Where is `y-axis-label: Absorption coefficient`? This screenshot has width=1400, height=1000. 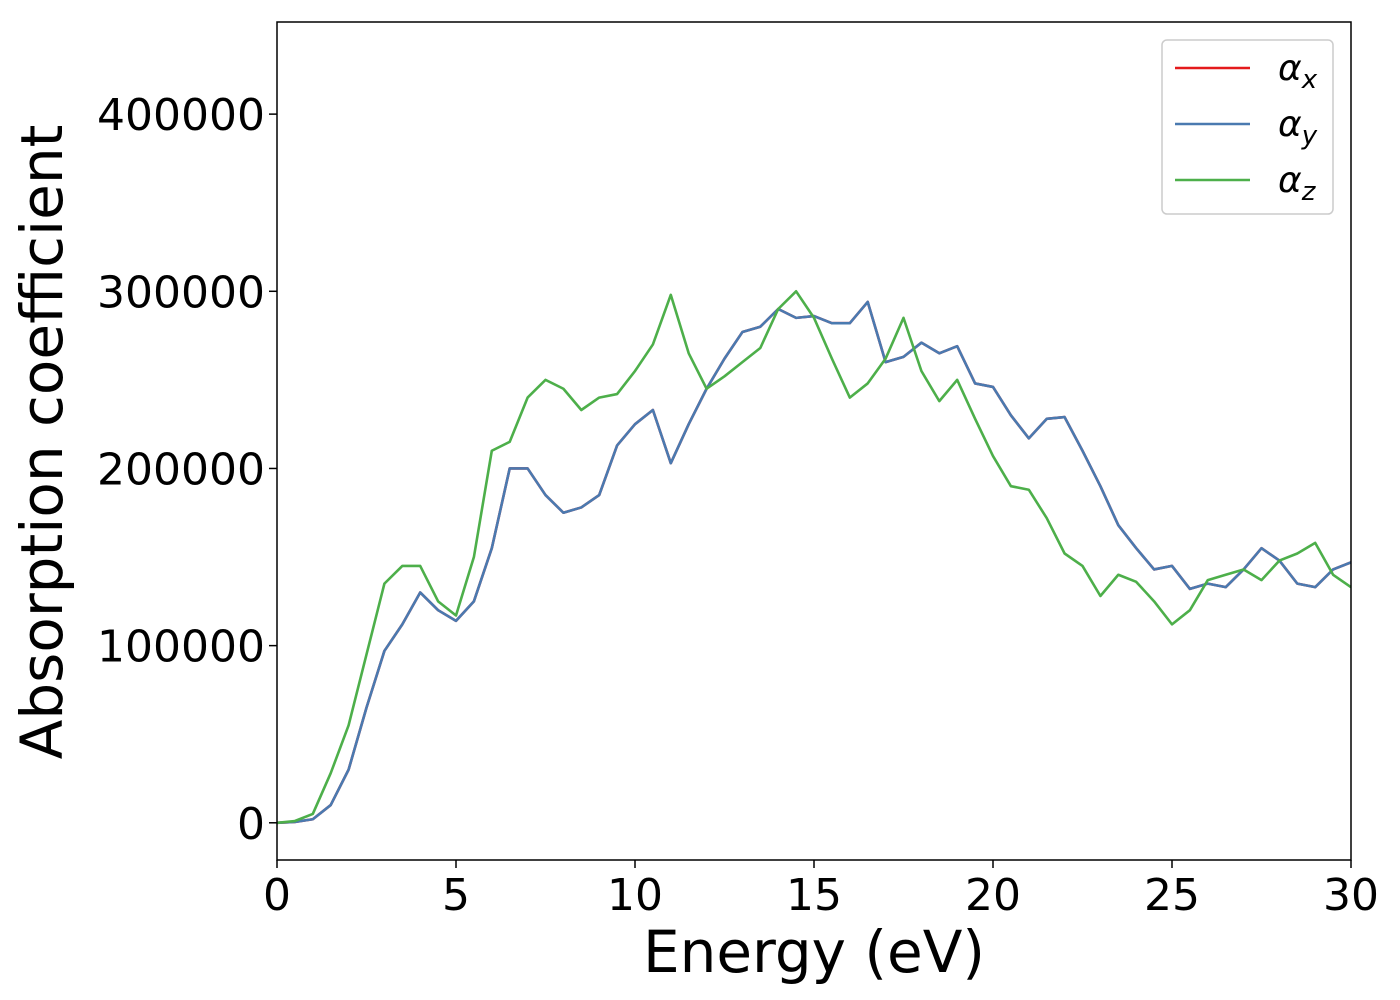 y-axis-label: Absorption coefficient is located at coordinates (42, 442).